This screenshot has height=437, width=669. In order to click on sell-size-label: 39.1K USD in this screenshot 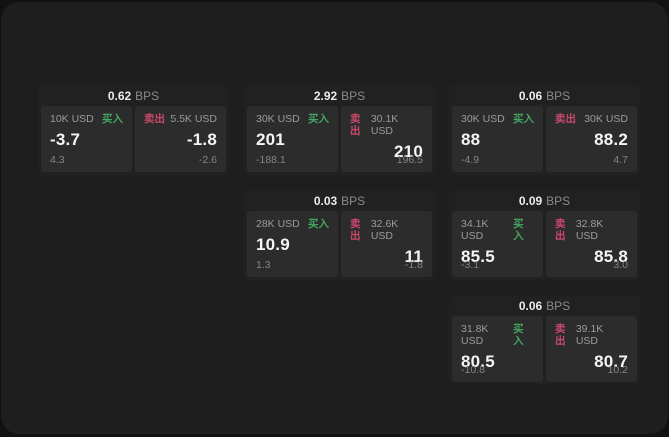, I will do `click(589, 335)`.